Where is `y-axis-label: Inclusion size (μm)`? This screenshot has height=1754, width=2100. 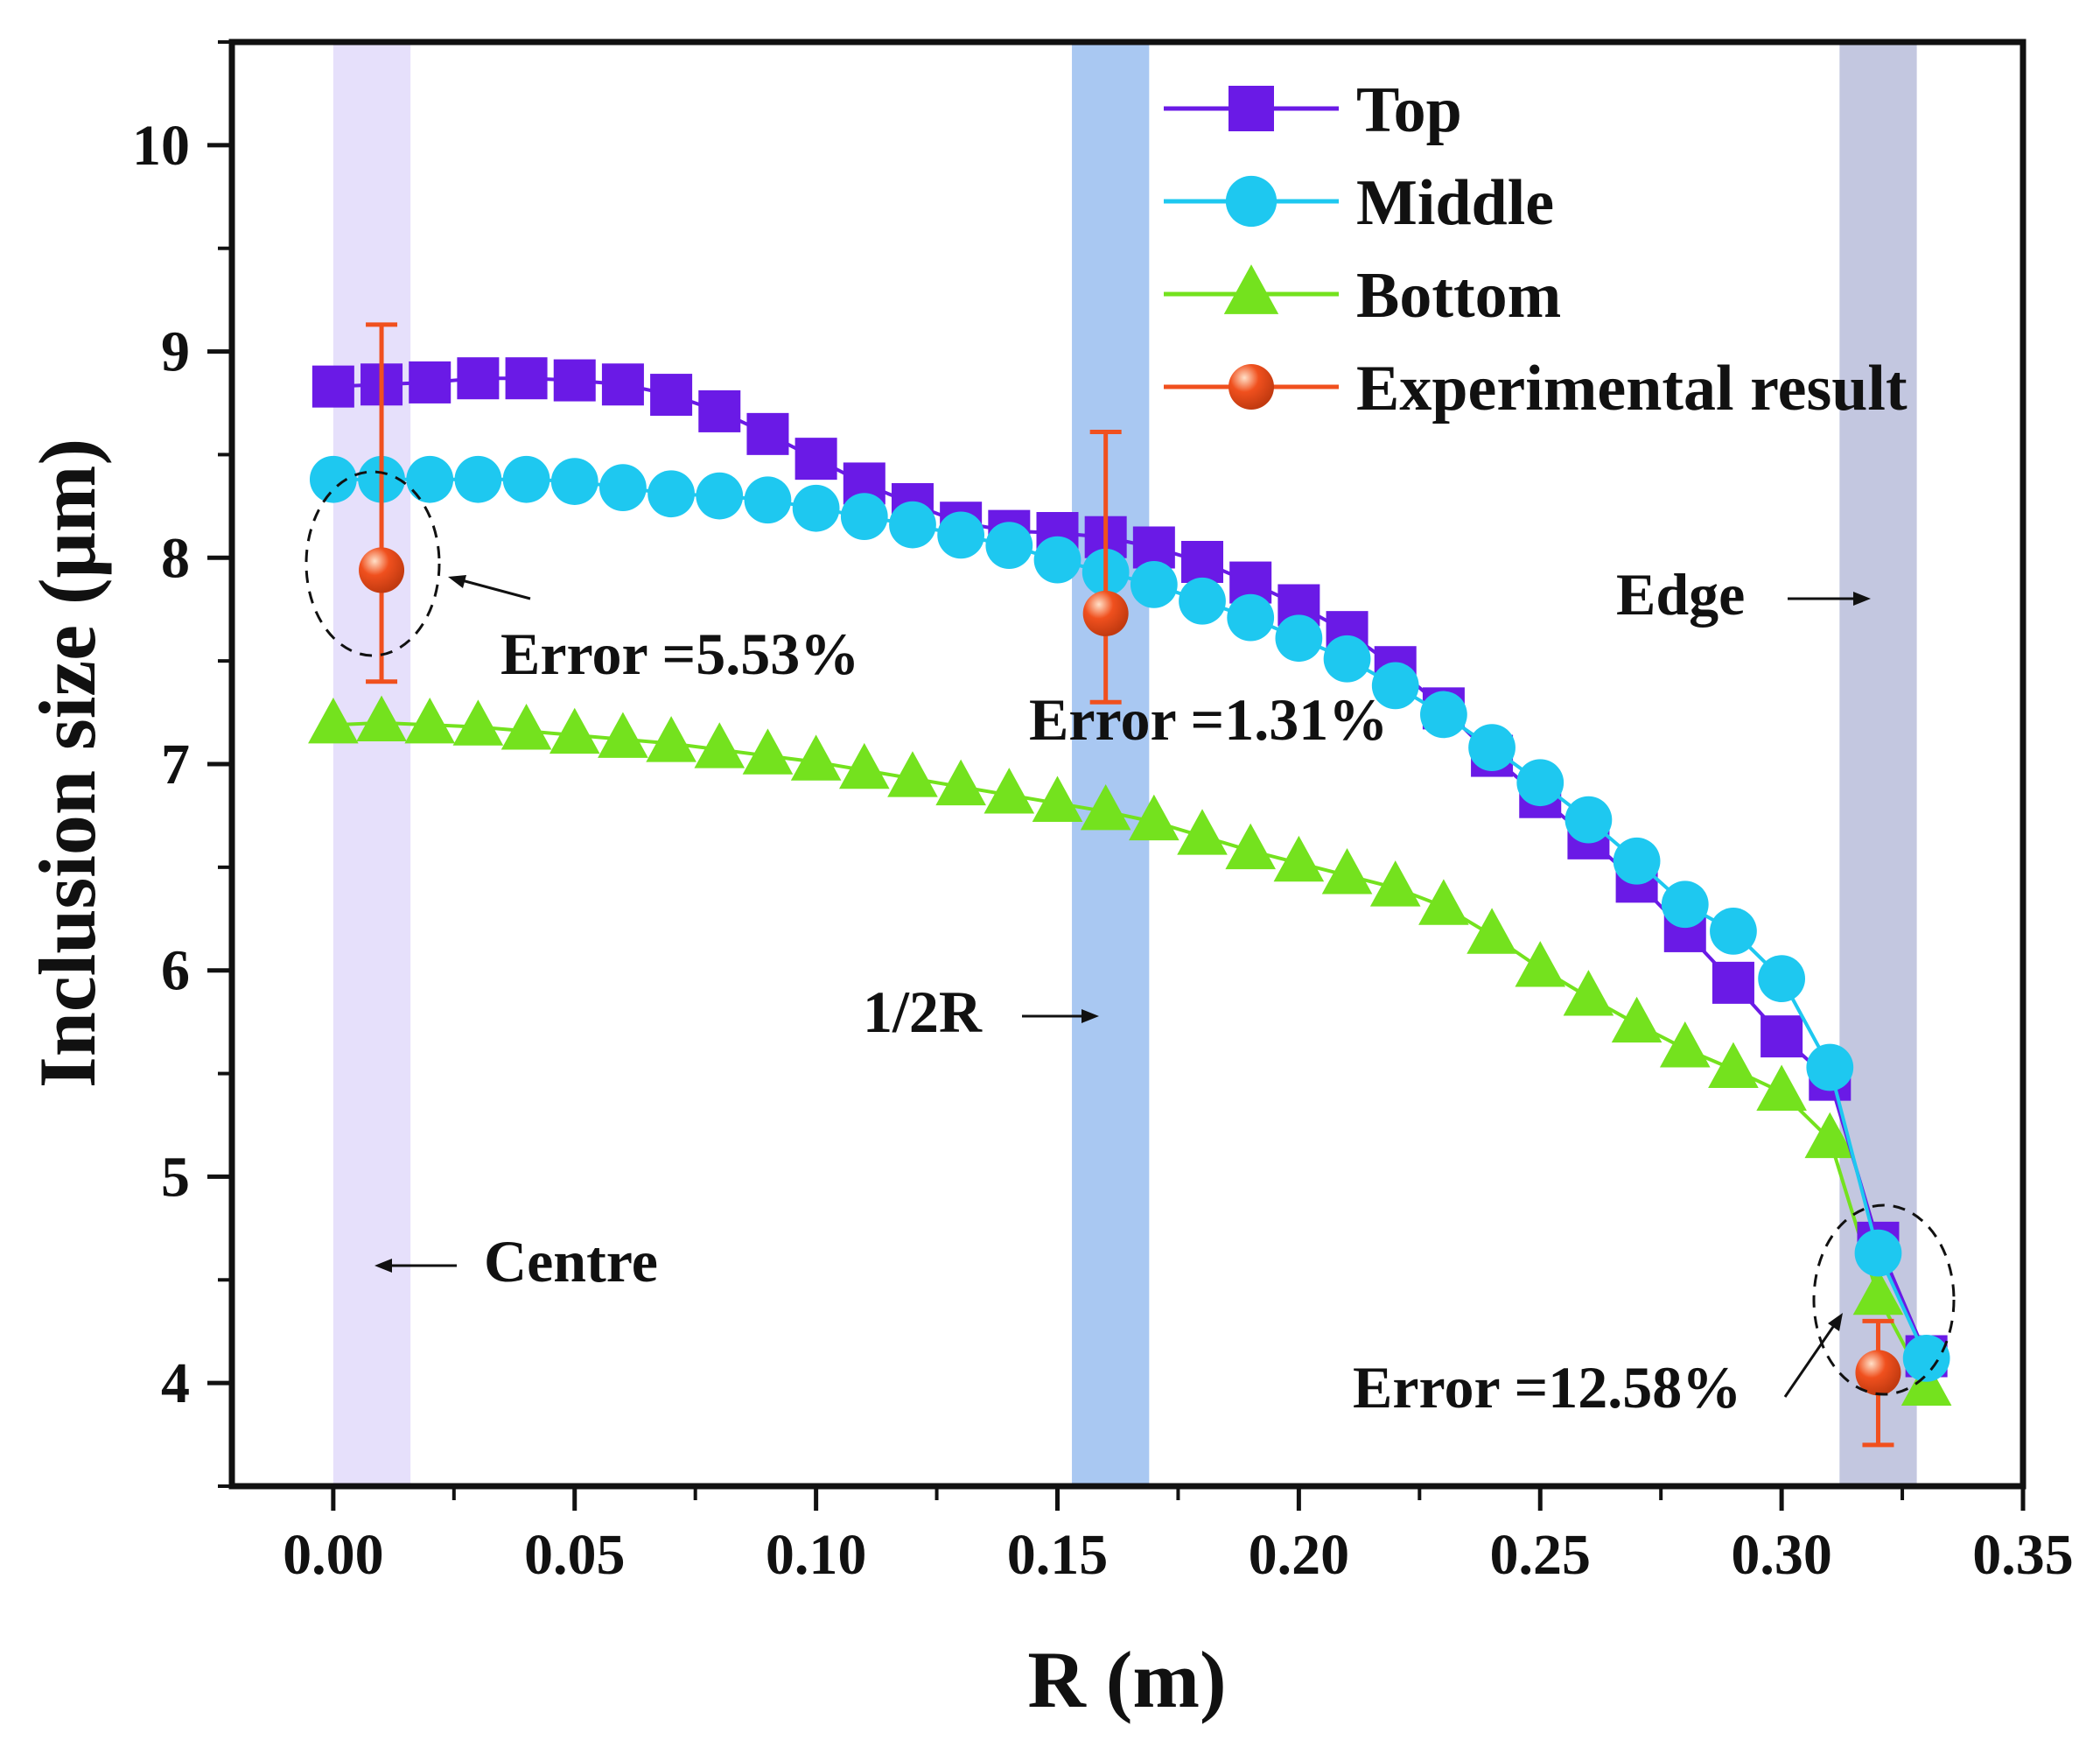 y-axis-label: Inclusion size (μm) is located at coordinates (67, 763).